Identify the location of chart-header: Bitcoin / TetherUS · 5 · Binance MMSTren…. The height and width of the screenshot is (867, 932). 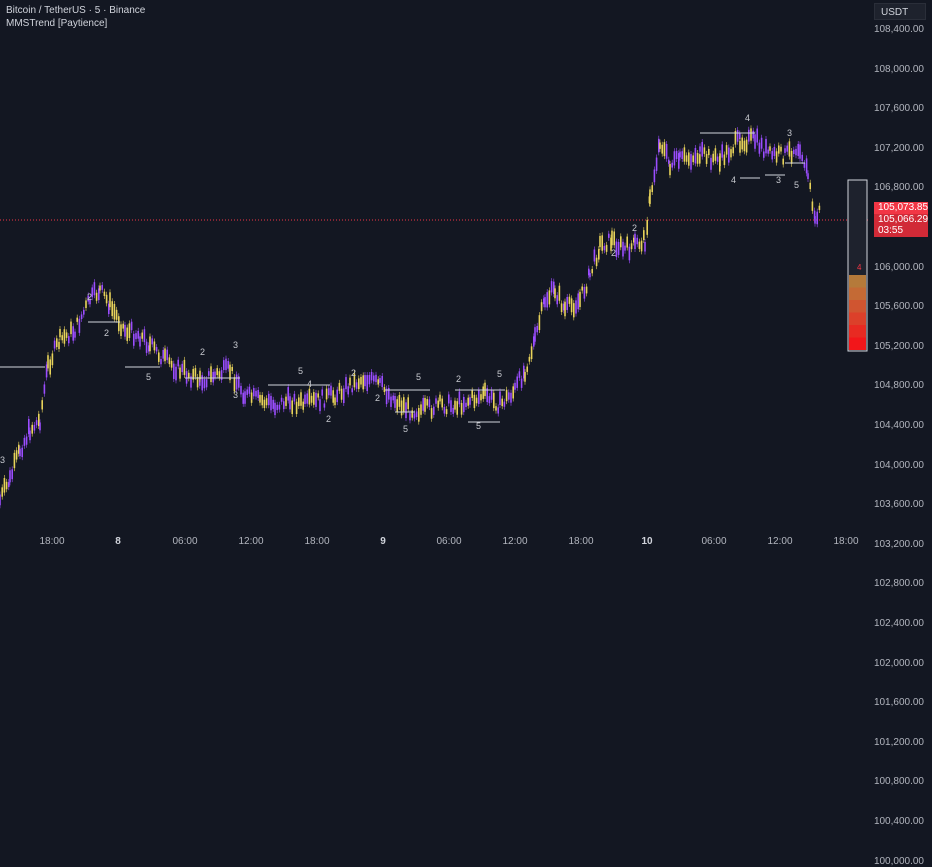
(75, 17).